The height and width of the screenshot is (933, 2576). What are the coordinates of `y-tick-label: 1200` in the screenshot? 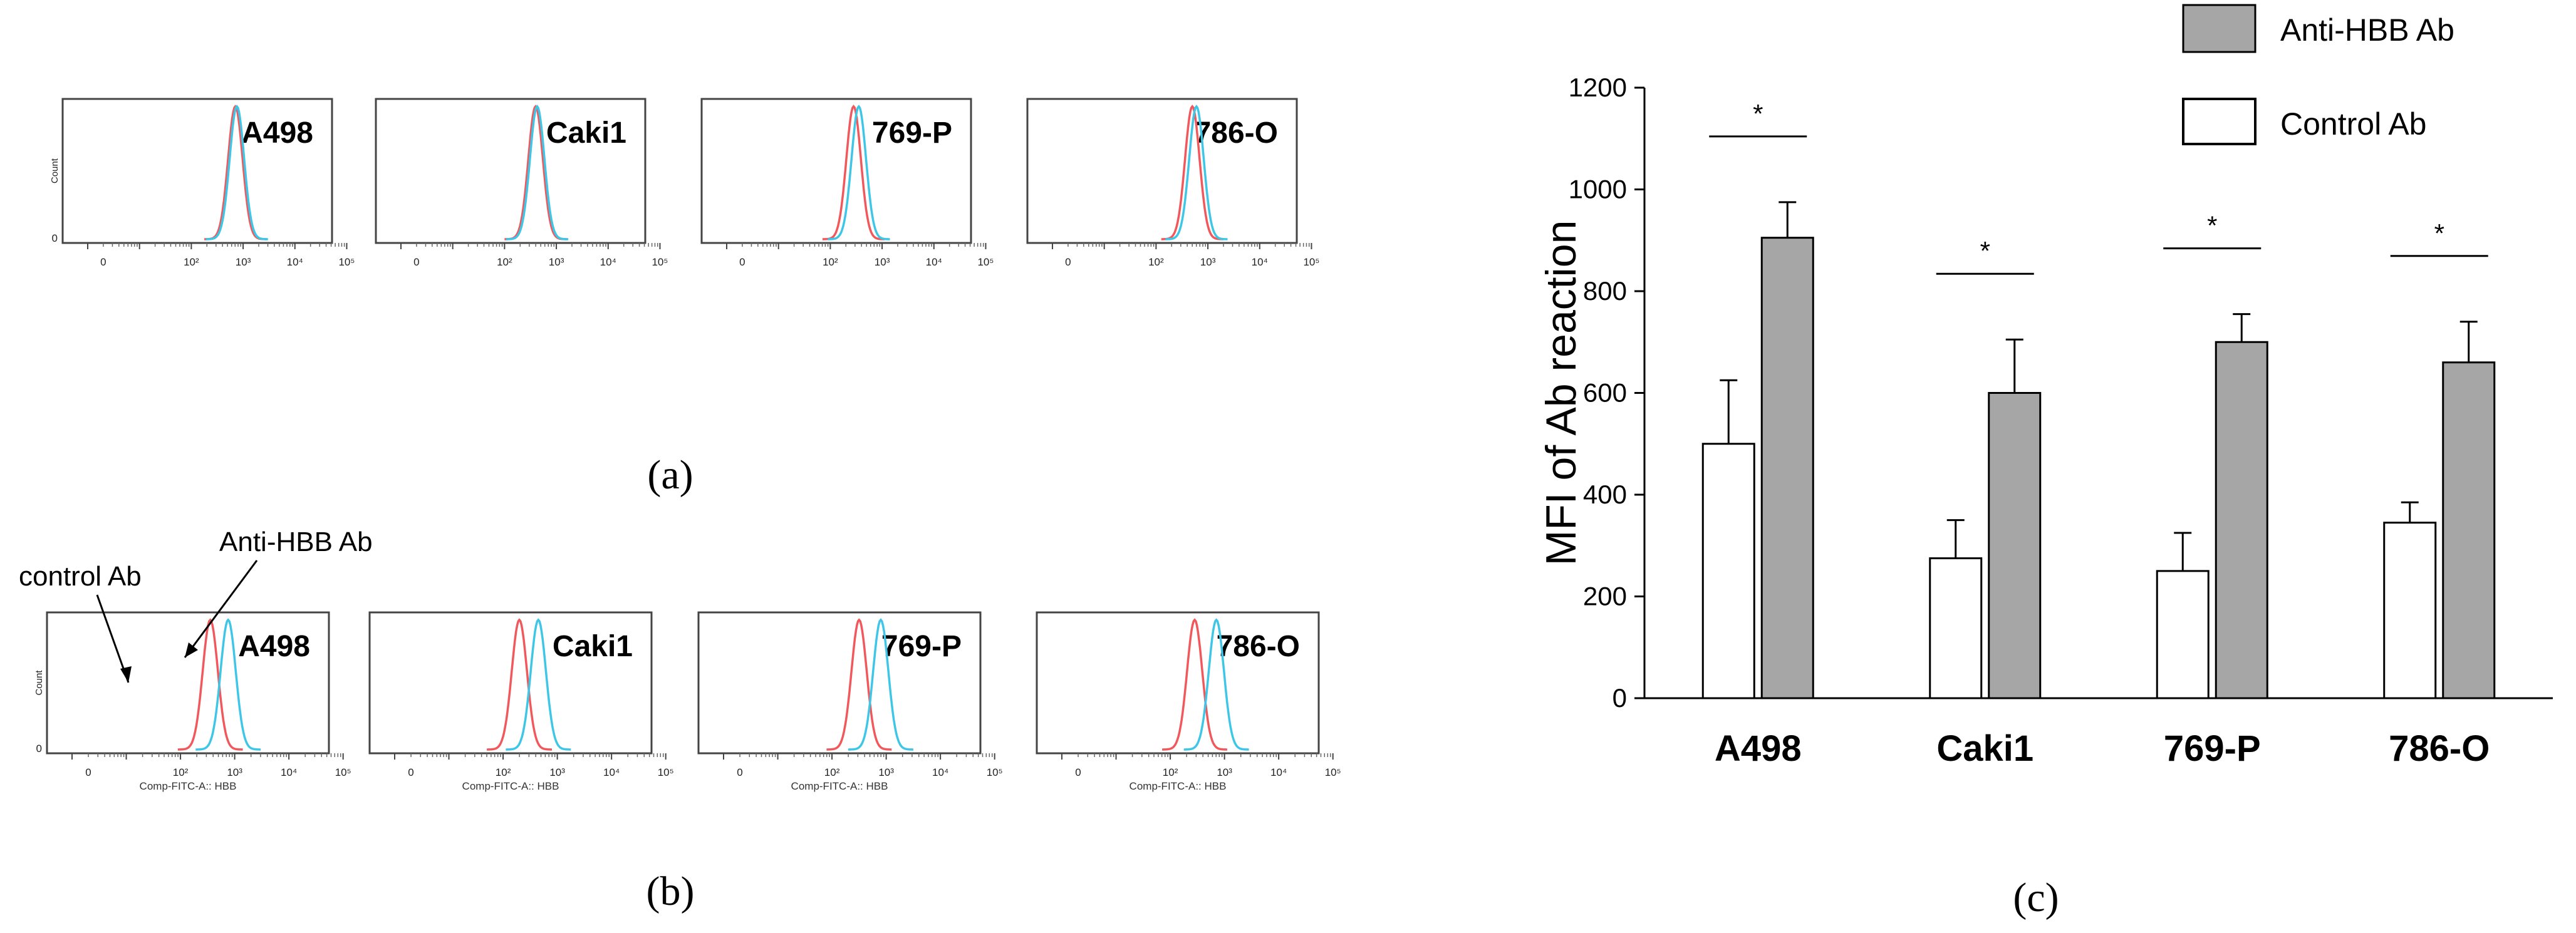 It's located at (1598, 87).